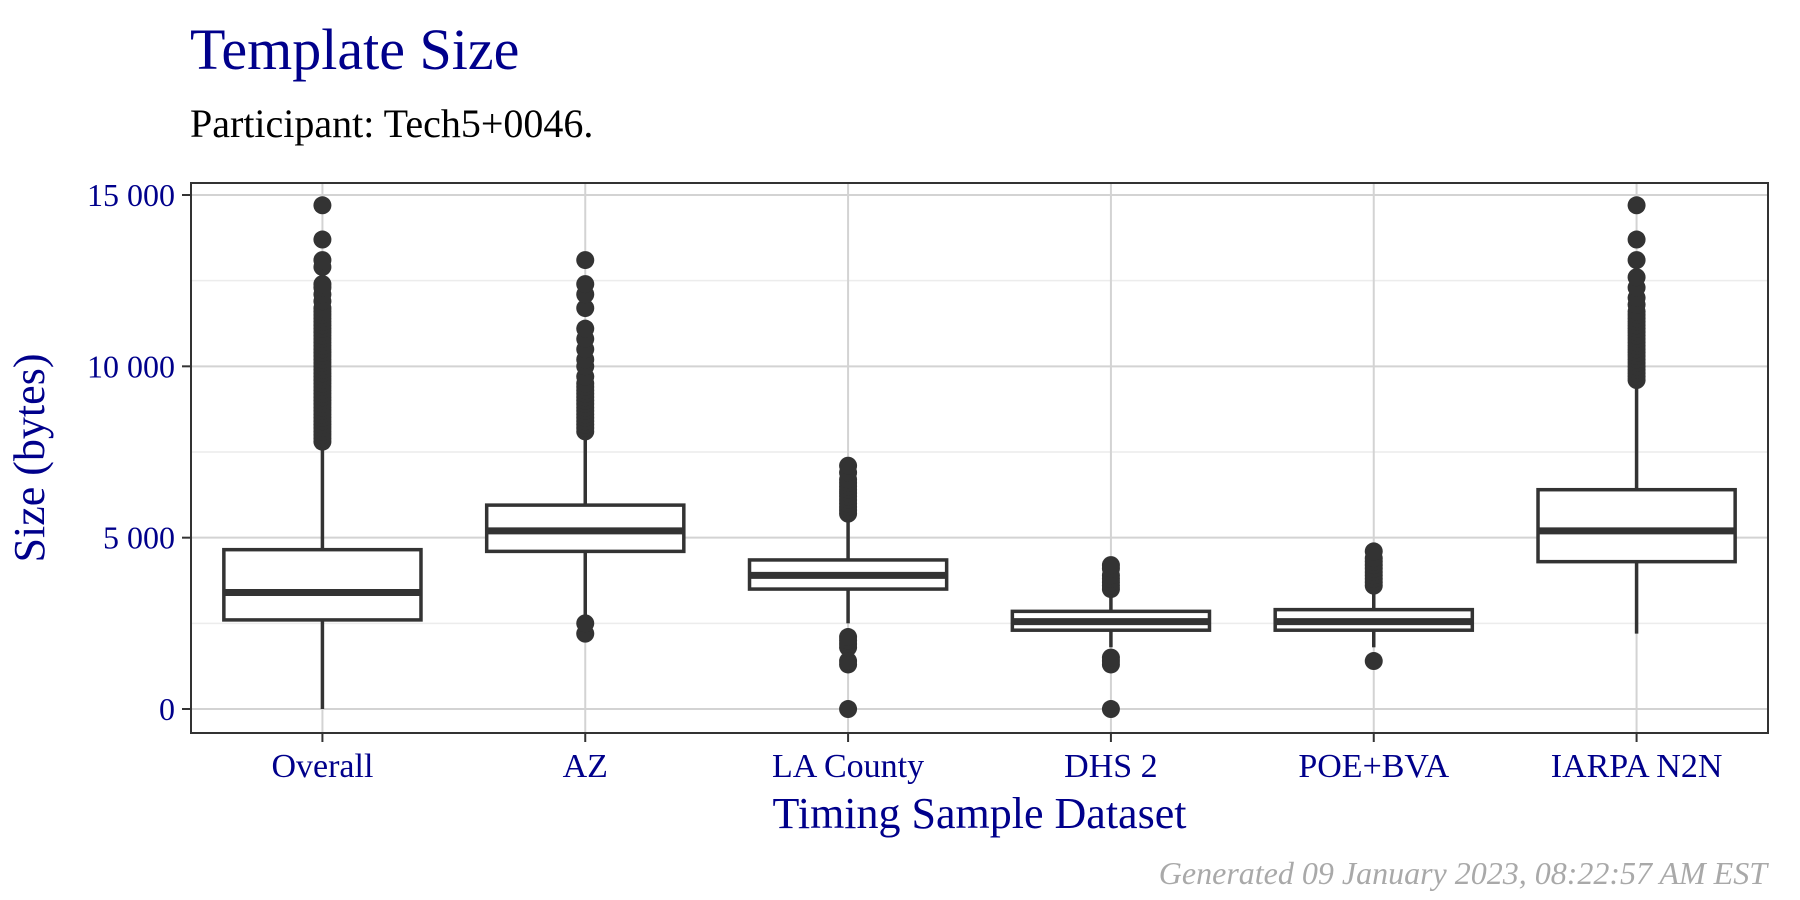 The width and height of the screenshot is (1800, 900). What do you see at coordinates (29, 458) in the screenshot?
I see `y-axis-label: Size (bytes)` at bounding box center [29, 458].